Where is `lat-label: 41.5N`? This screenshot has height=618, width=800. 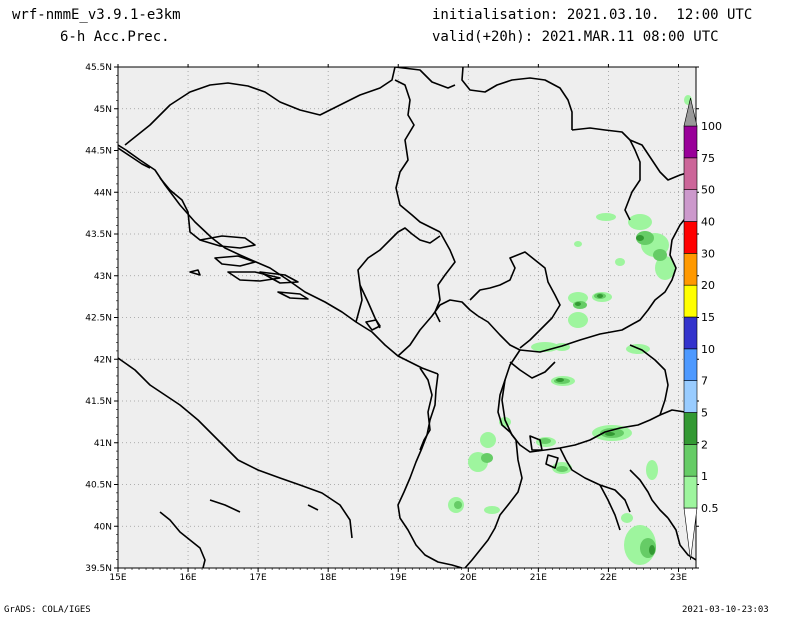
lat-label: 41.5N is located at coordinates (98, 402).